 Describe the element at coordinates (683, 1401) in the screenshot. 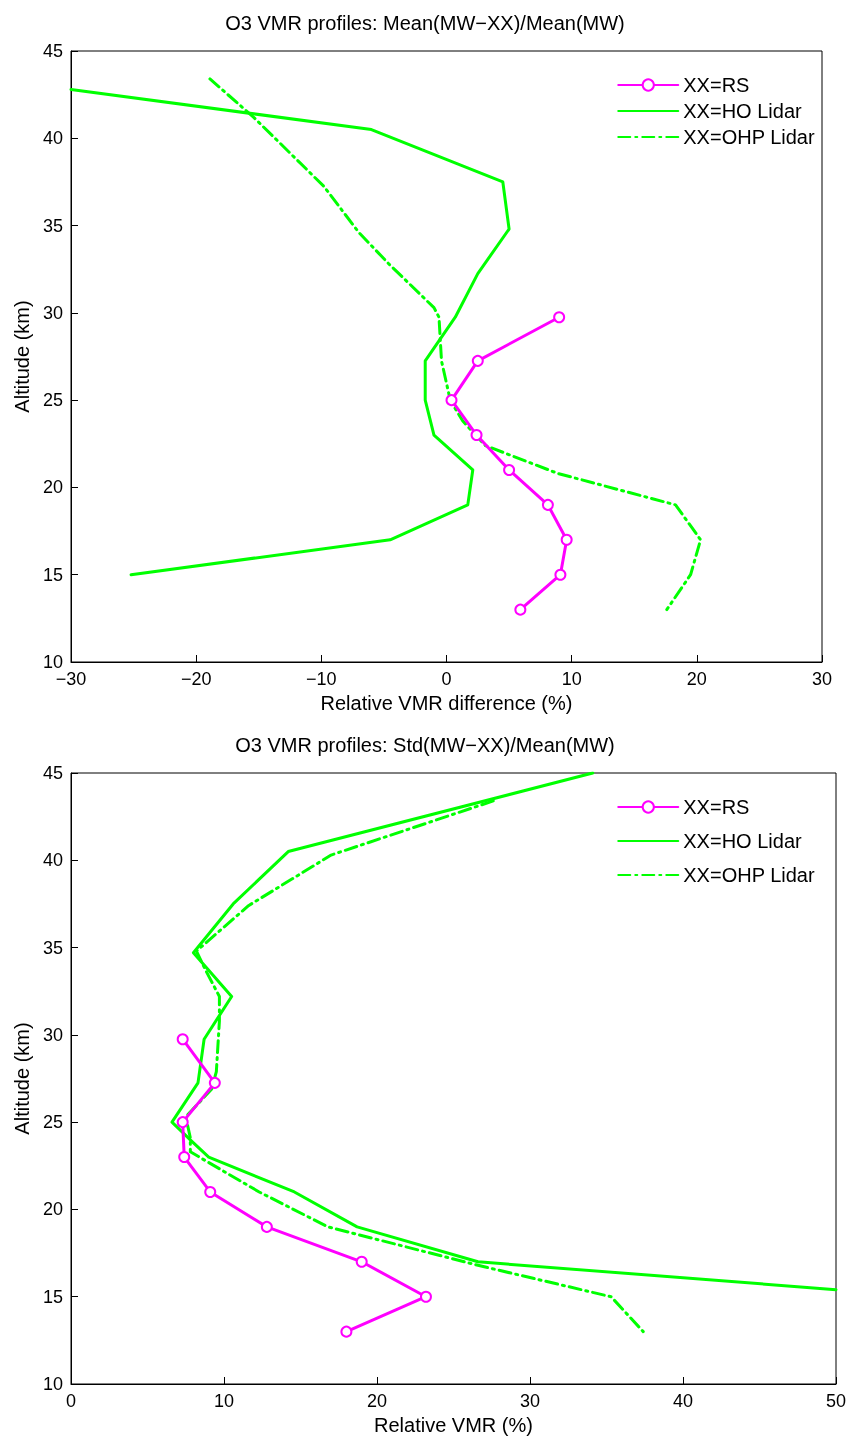

I see `x-tick-label: 40` at that location.